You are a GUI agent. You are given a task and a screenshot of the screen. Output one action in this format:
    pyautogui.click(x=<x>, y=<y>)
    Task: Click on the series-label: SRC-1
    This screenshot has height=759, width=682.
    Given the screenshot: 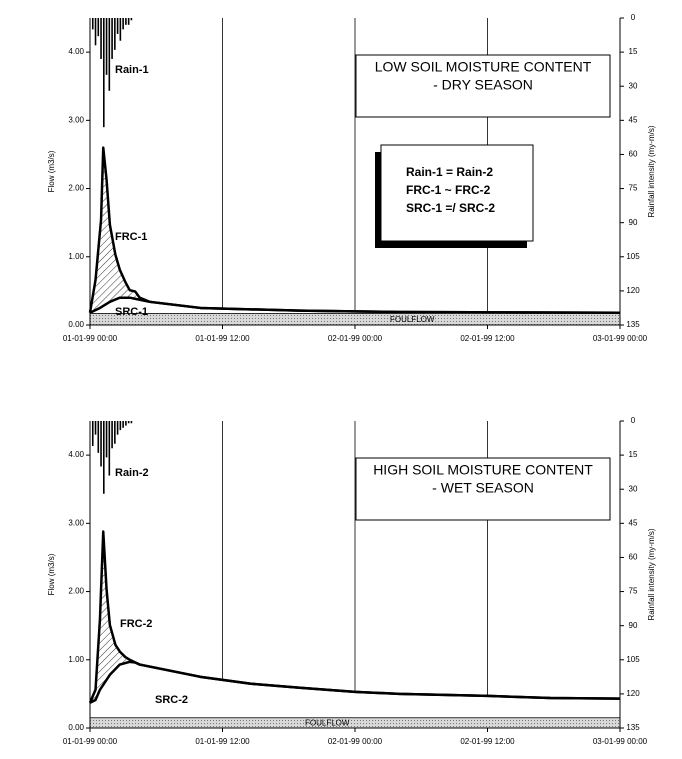 What is the action you would take?
    pyautogui.click(x=131, y=312)
    